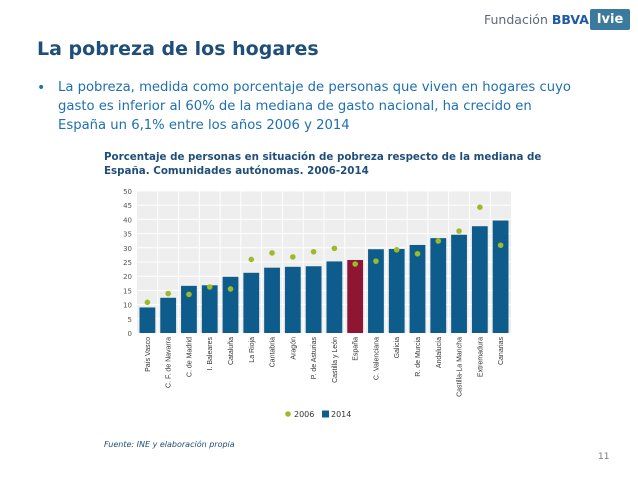  Describe the element at coordinates (130, 334) in the screenshot. I see `y-tick-label: 0` at that location.